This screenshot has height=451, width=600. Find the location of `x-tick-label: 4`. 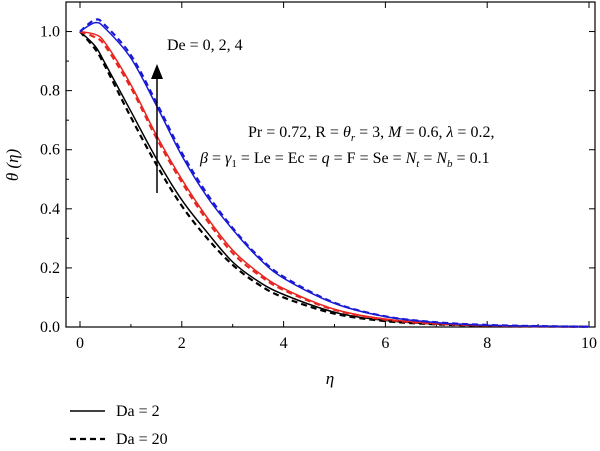

x-tick-label: 4 is located at coordinates (284, 343).